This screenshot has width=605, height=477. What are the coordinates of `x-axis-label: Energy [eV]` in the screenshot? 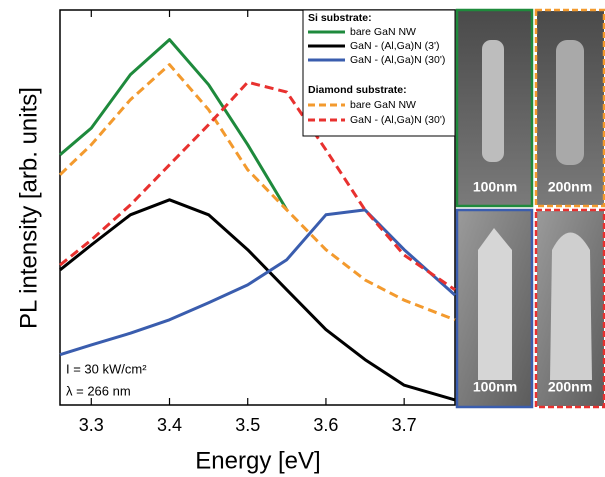 It's located at (257, 460).